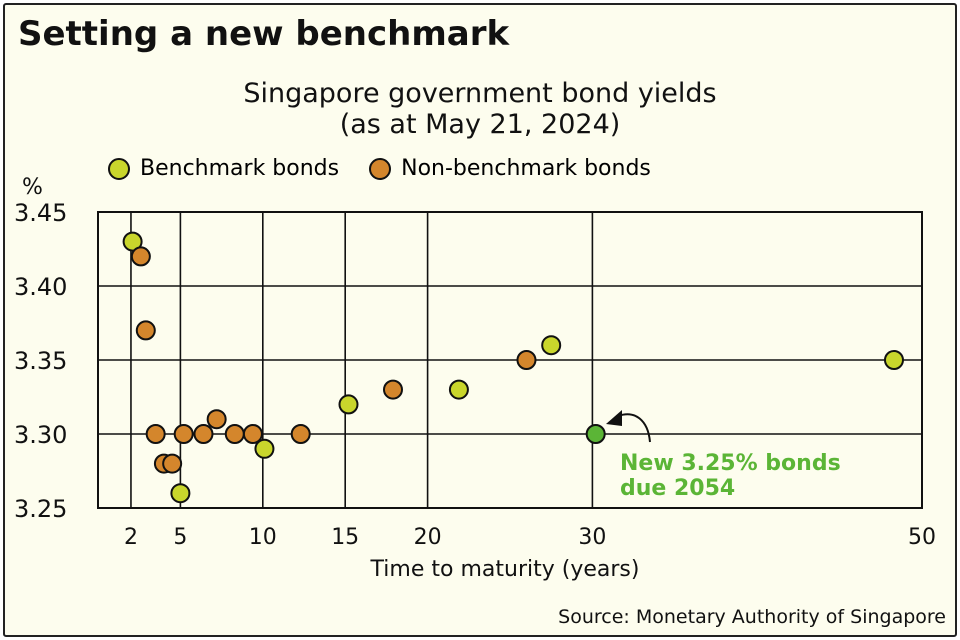 The width and height of the screenshot is (960, 640). What do you see at coordinates (240, 168) in the screenshot?
I see `legend-label: Benchmark bonds` at bounding box center [240, 168].